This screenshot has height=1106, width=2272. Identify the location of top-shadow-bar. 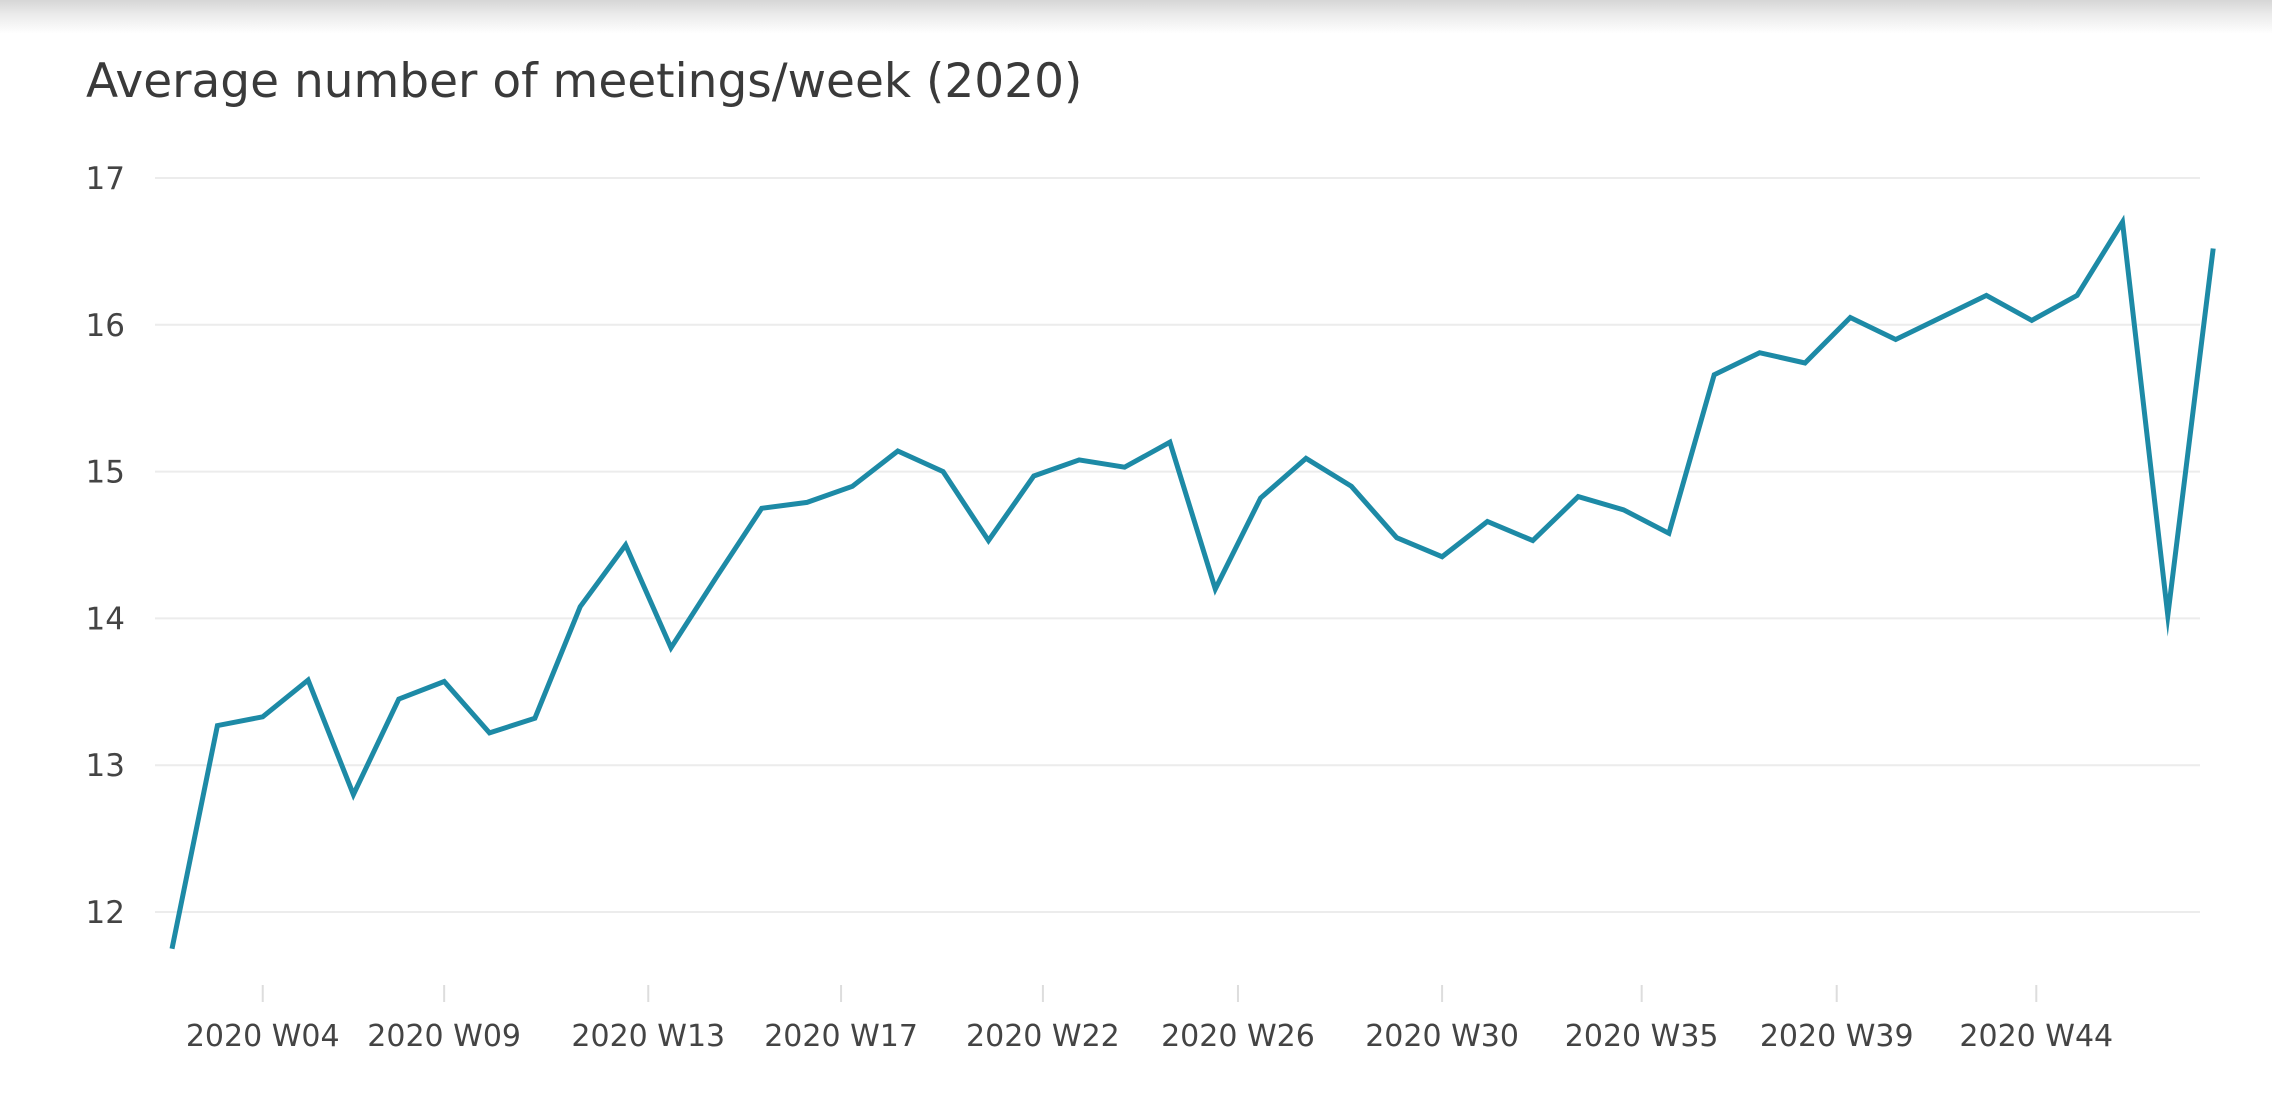
(1136, 17).